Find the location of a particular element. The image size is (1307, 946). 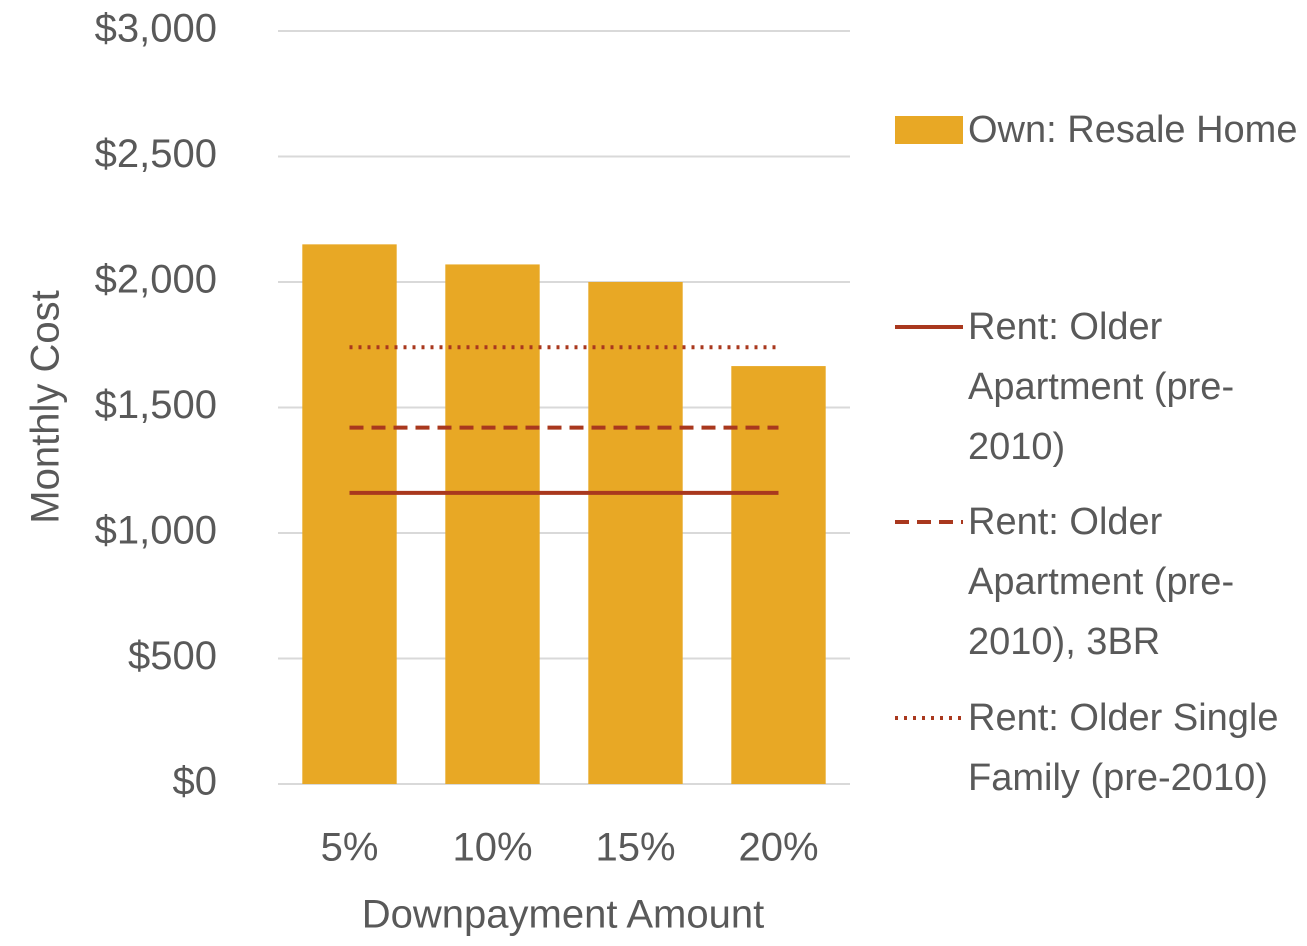

y-tick-label: $1,000 is located at coordinates (156, 531).